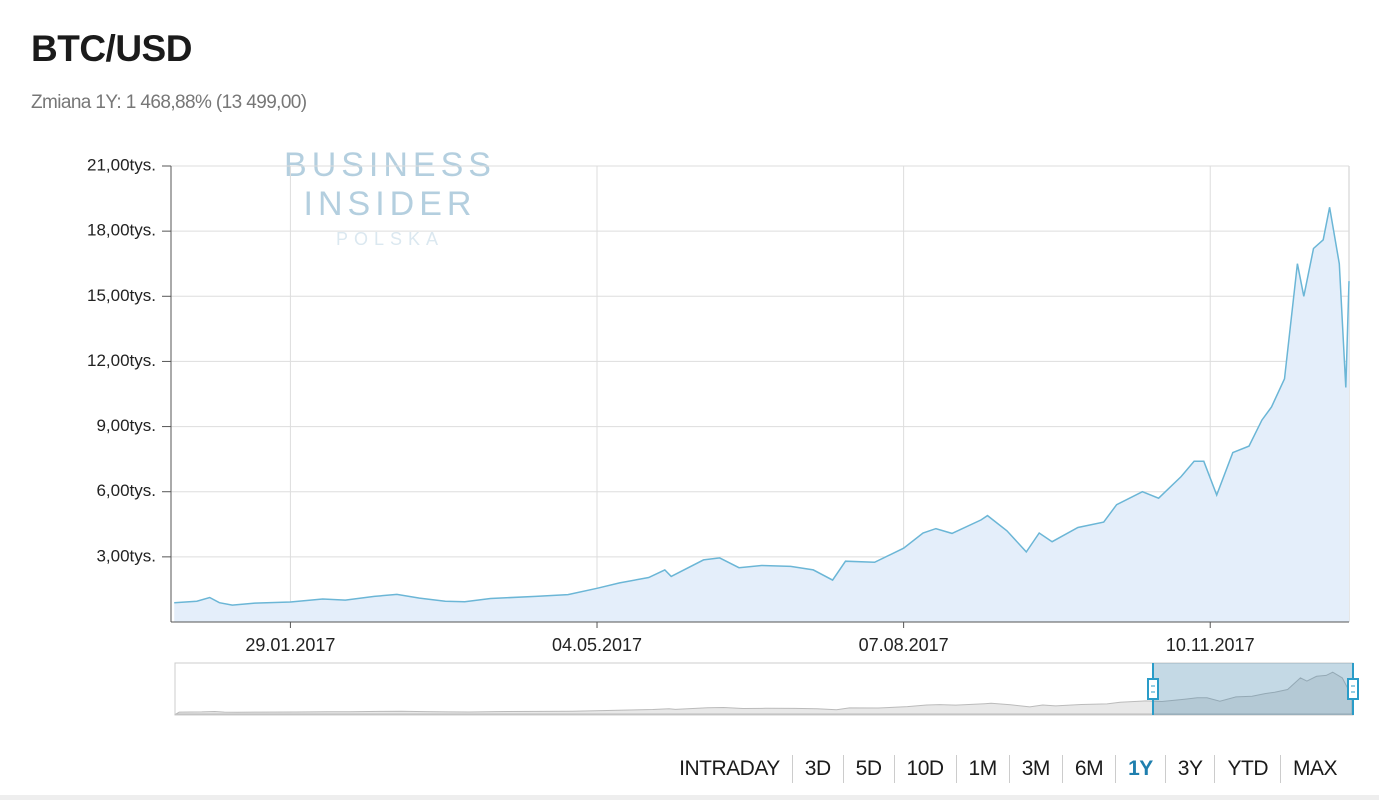  I want to click on range-button: 10D, so click(924, 769).